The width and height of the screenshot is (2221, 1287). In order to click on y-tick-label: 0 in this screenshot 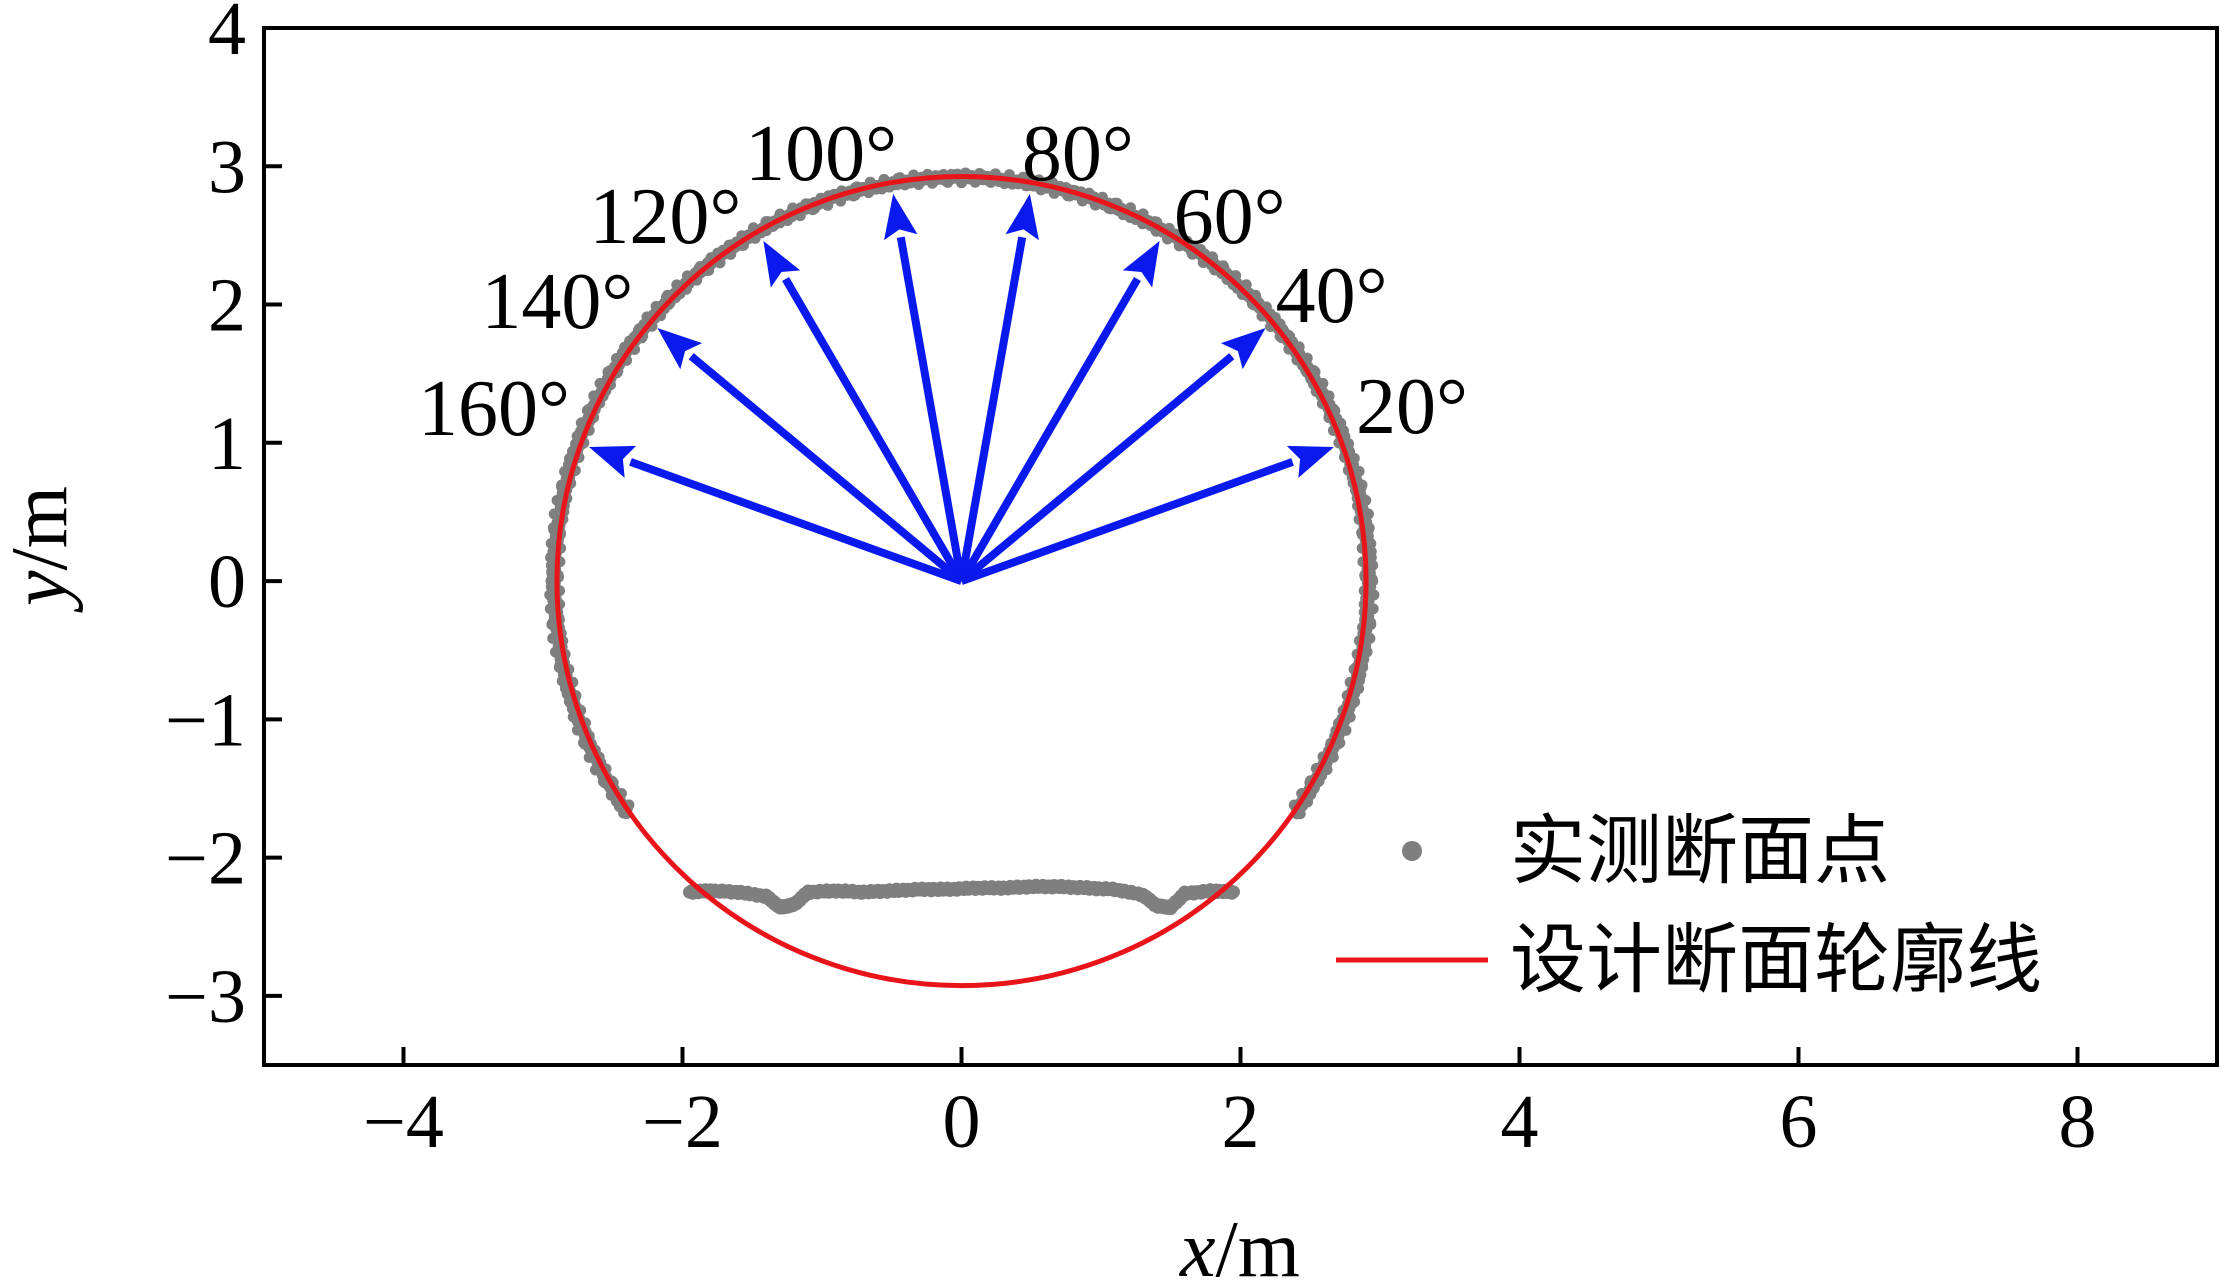, I will do `click(227, 582)`.